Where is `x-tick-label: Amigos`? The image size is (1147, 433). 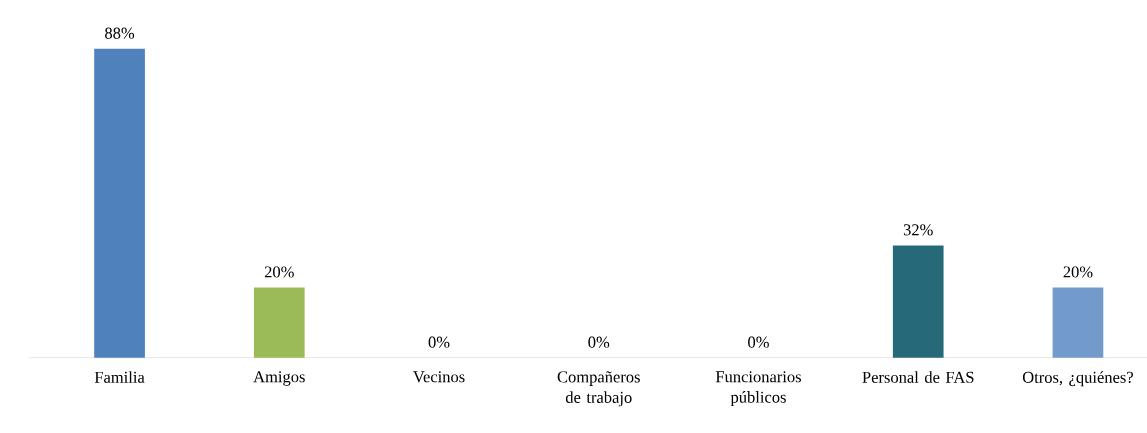 x-tick-label: Amigos is located at coordinates (279, 378).